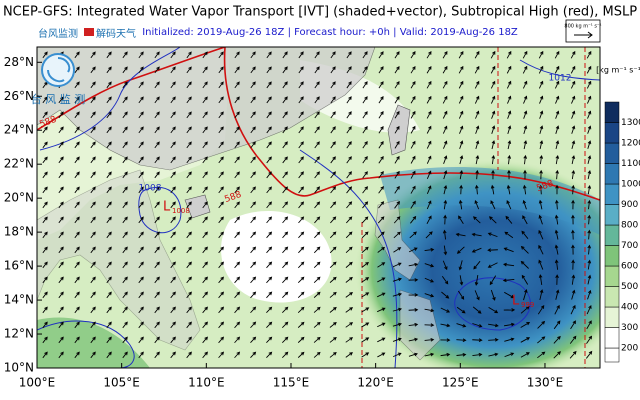 The width and height of the screenshot is (640, 400). What do you see at coordinates (19, 300) in the screenshot?
I see `y-tick-label: 14°N` at bounding box center [19, 300].